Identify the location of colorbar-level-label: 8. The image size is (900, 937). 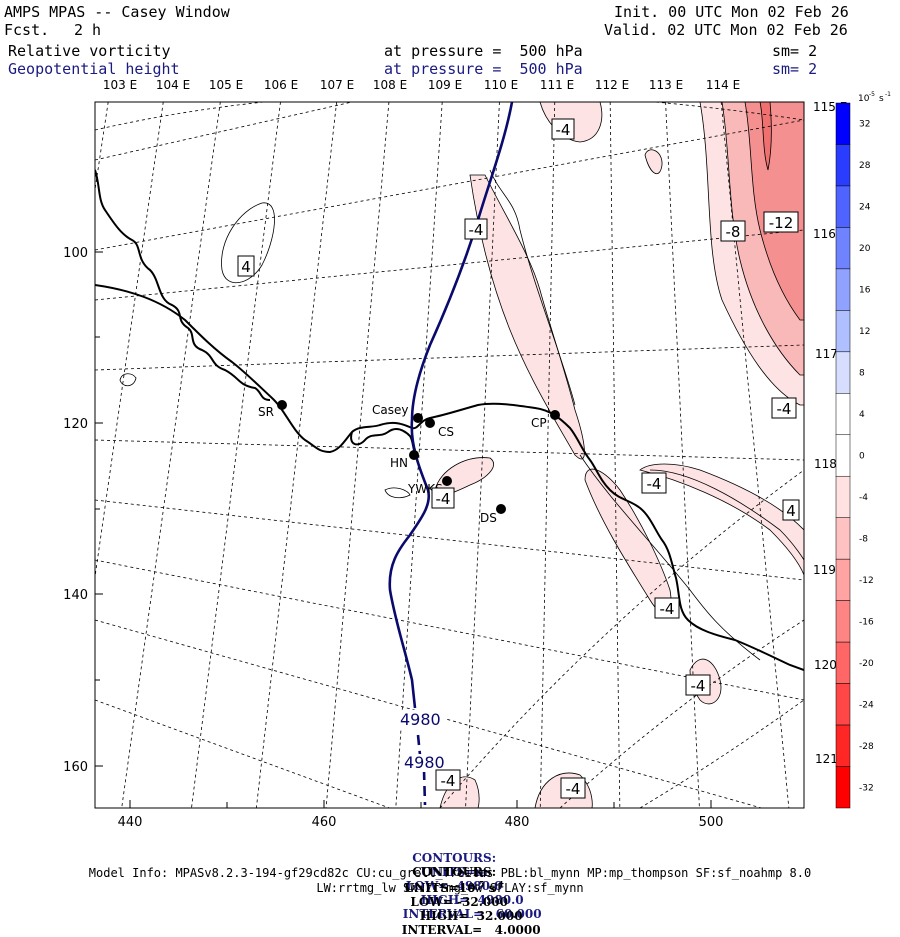
(862, 374).